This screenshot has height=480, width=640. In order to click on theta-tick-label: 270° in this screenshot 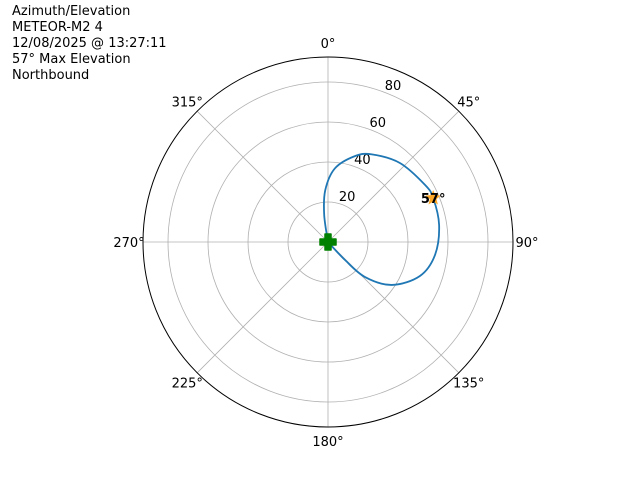, I will do `click(128, 243)`.